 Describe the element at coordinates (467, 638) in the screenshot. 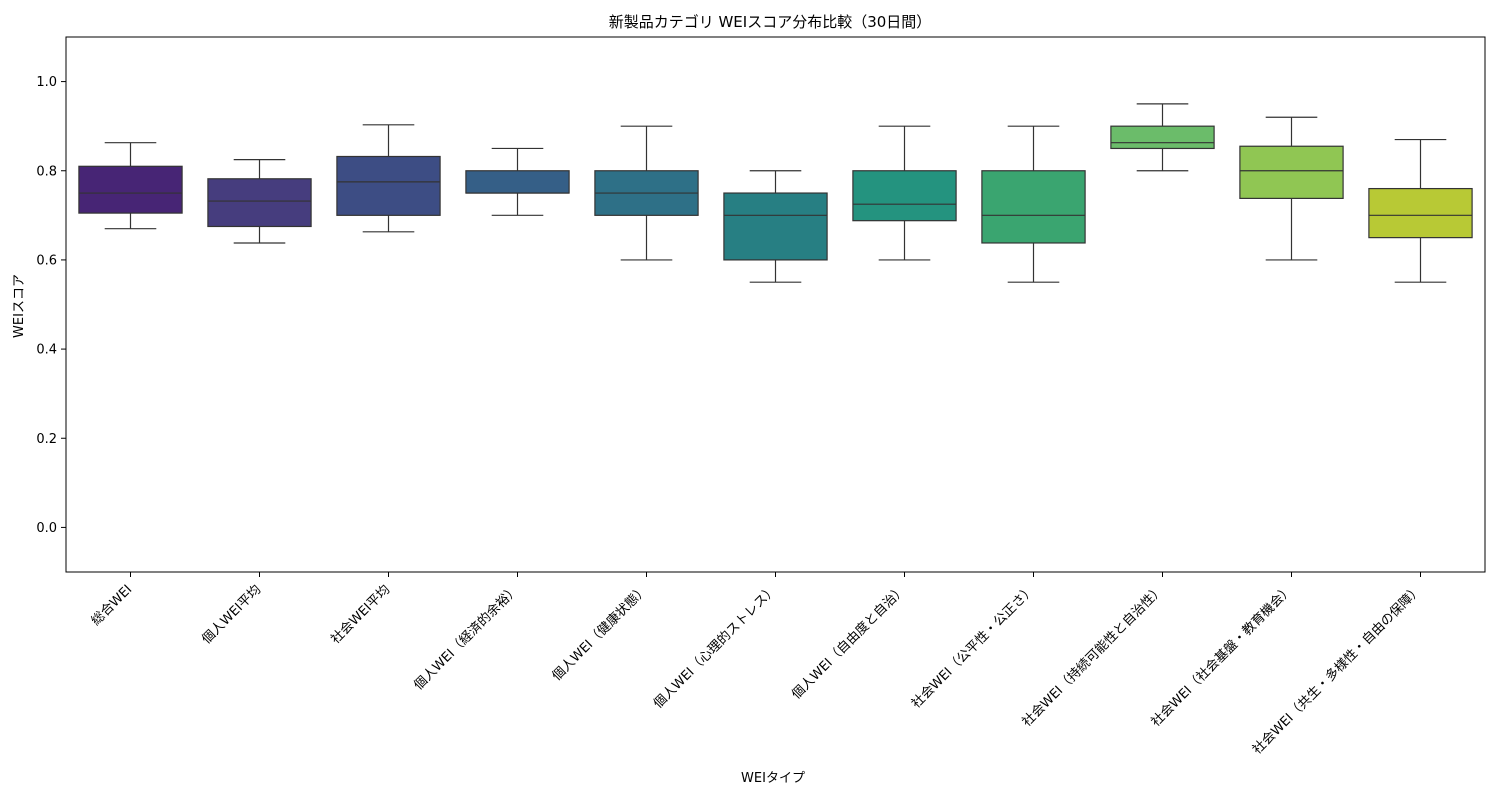

I see `x-tick-label: 個人WEI（経済的余裕）` at that location.